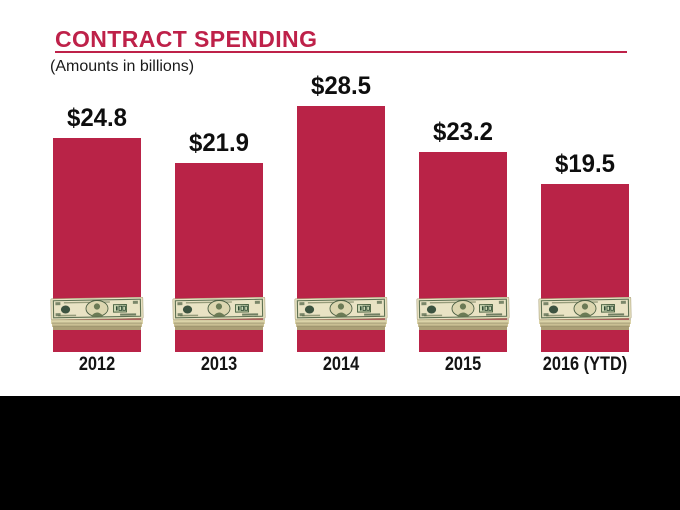 This screenshot has width=680, height=510. Describe the element at coordinates (186, 39) in the screenshot. I see `chart-title: CONTRACT SPENDING` at that location.